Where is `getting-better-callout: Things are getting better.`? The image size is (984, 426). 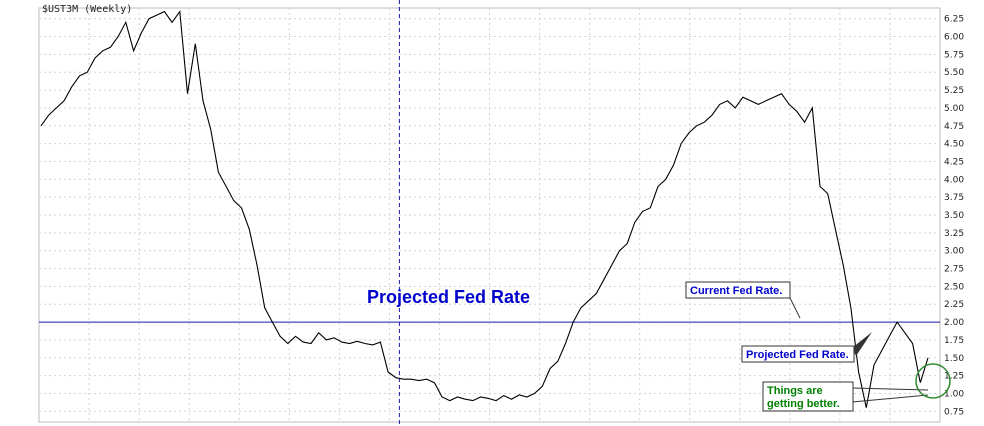
getting-better-callout: Things are getting better. is located at coordinates (845, 396).